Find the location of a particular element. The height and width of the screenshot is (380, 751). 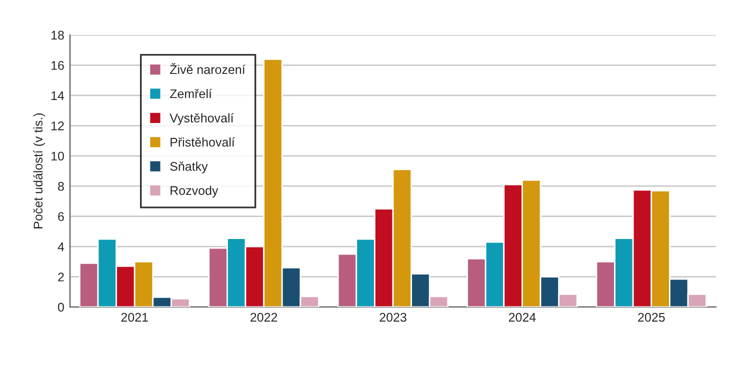

x-tick-label: 2022 is located at coordinates (264, 317).